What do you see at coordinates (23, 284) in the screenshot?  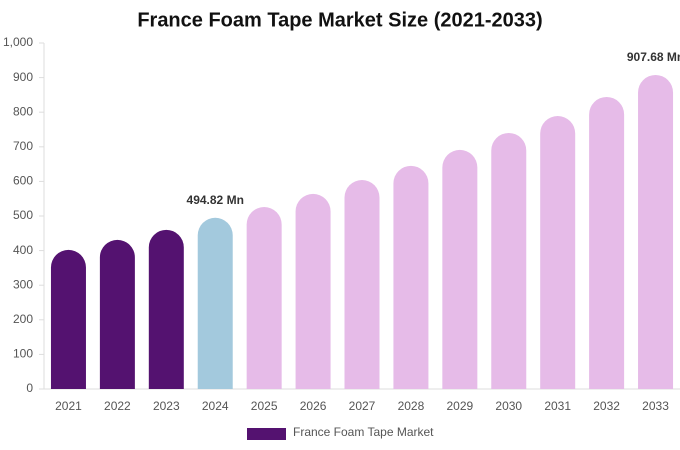 I see `y-tick-label: 300` at bounding box center [23, 284].